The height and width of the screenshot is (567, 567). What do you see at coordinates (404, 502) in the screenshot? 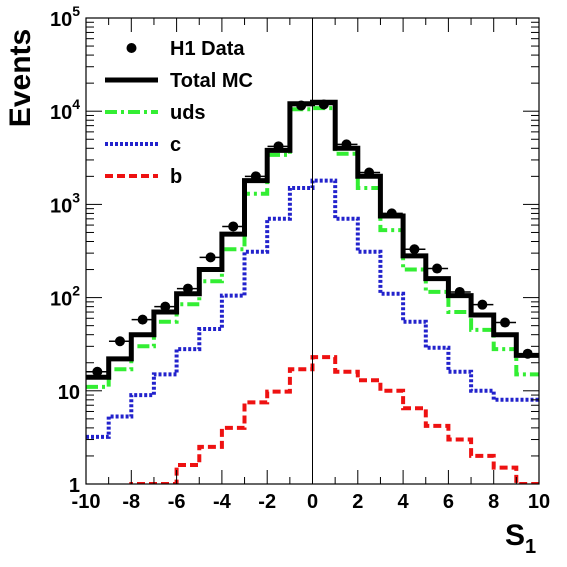
I see `x-tick-label: 4` at bounding box center [404, 502].